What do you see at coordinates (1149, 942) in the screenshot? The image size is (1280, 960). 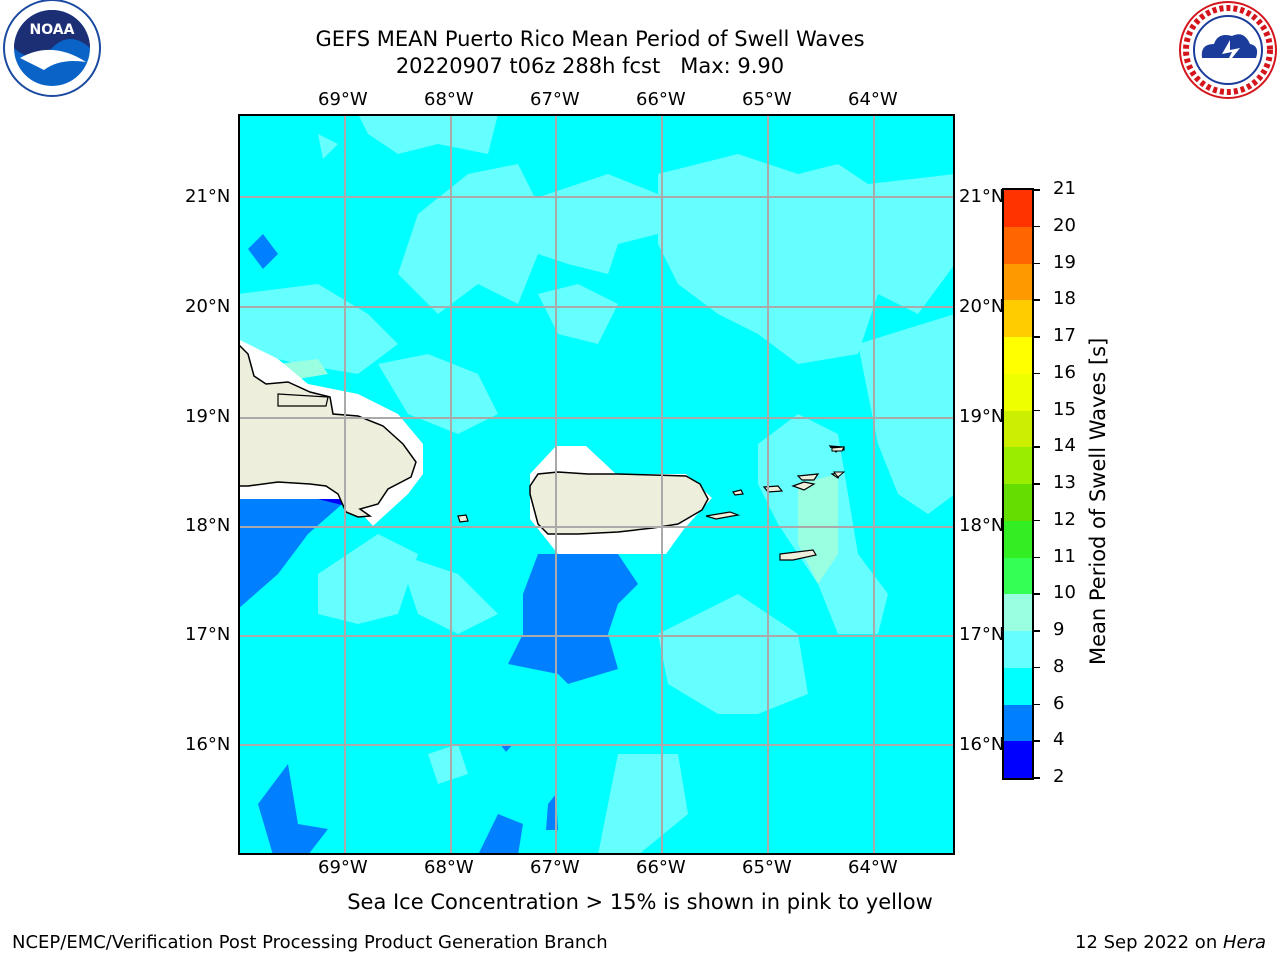 I see `footer-date-text: 12 Sep 2022 on` at bounding box center [1149, 942].